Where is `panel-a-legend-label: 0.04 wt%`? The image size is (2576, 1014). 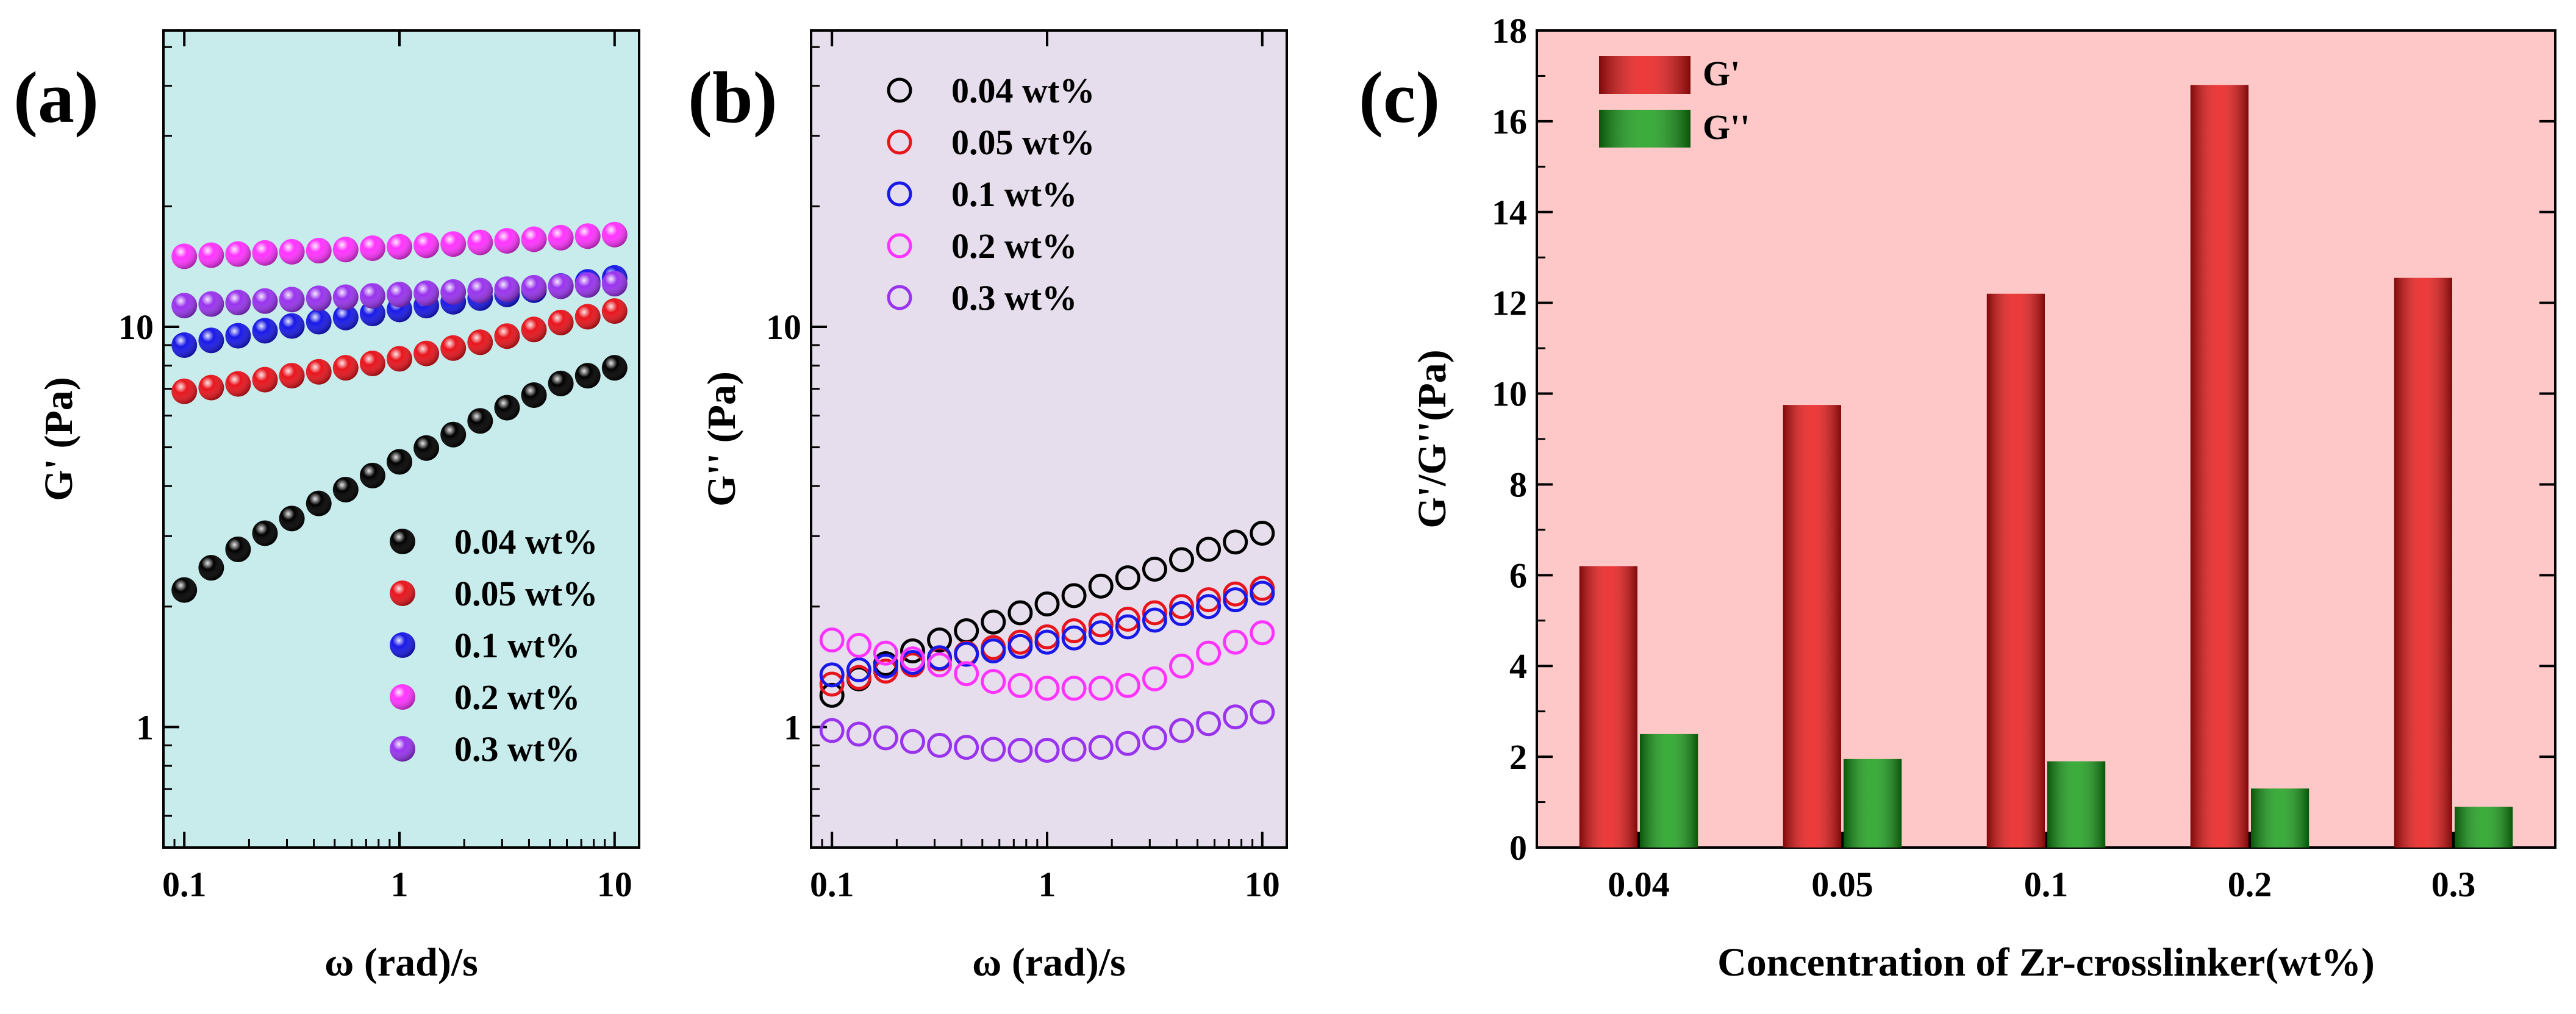 panel-a-legend-label: 0.04 wt% is located at coordinates (526, 542).